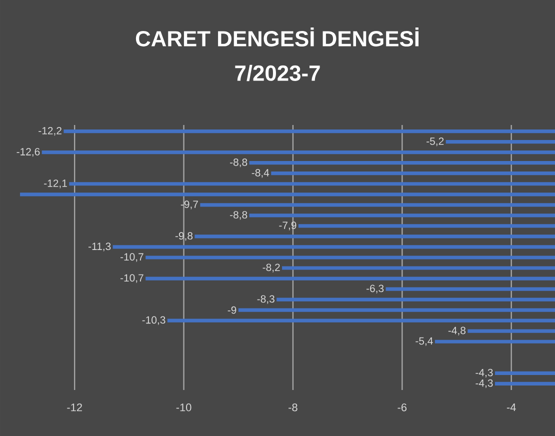 The height and width of the screenshot is (436, 555). What do you see at coordinates (457, 331) in the screenshot?
I see `data-label: -4,8` at bounding box center [457, 331].